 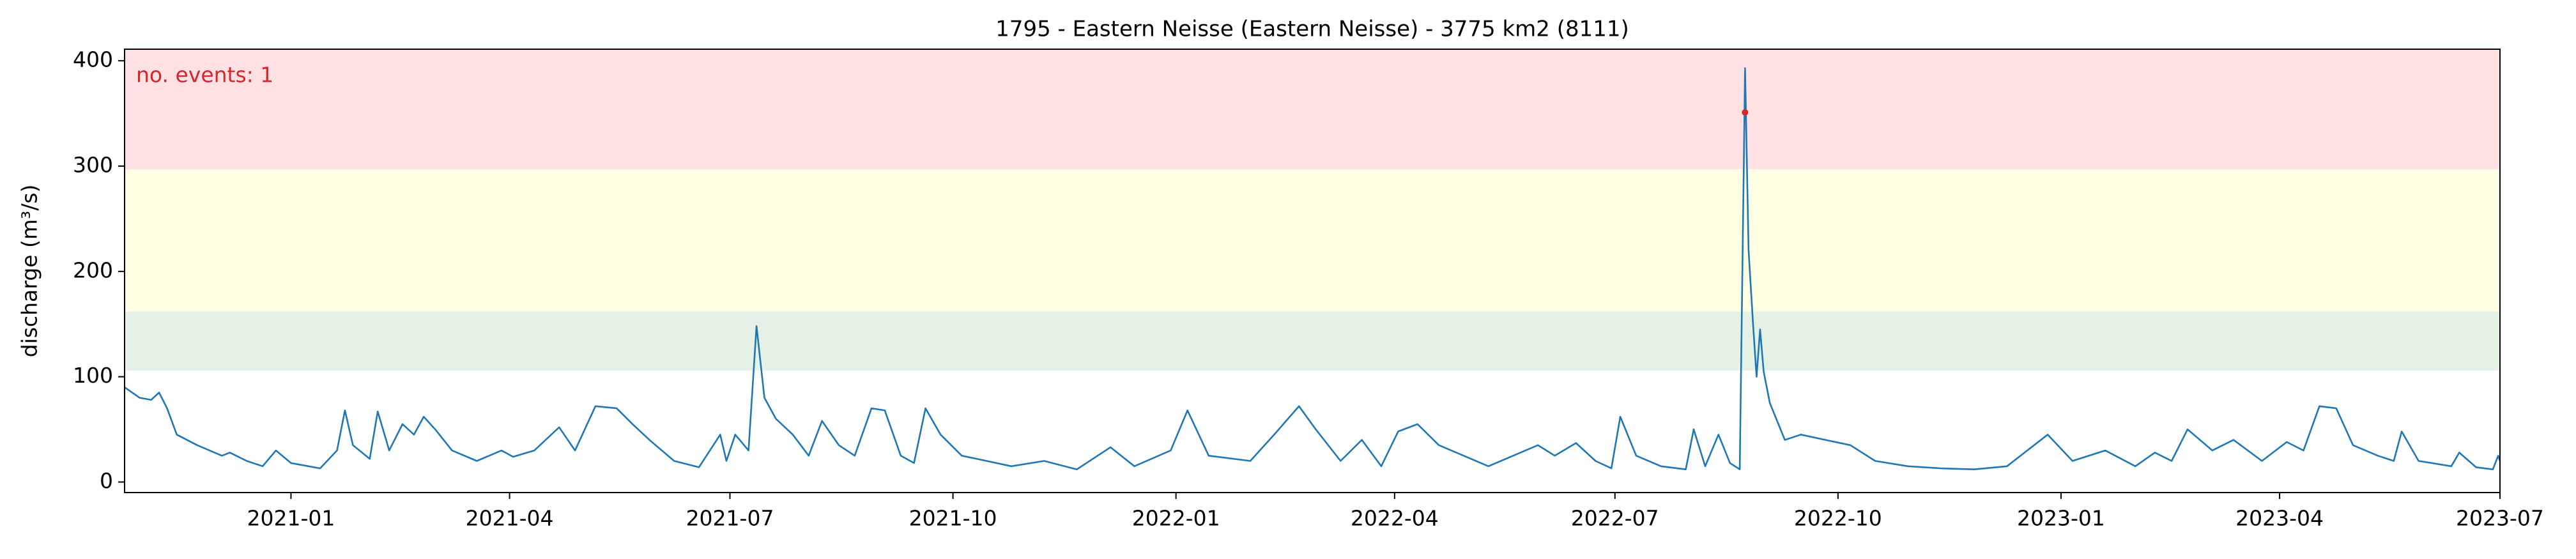 I want to click on y-tick-label: 400, so click(x=93, y=59).